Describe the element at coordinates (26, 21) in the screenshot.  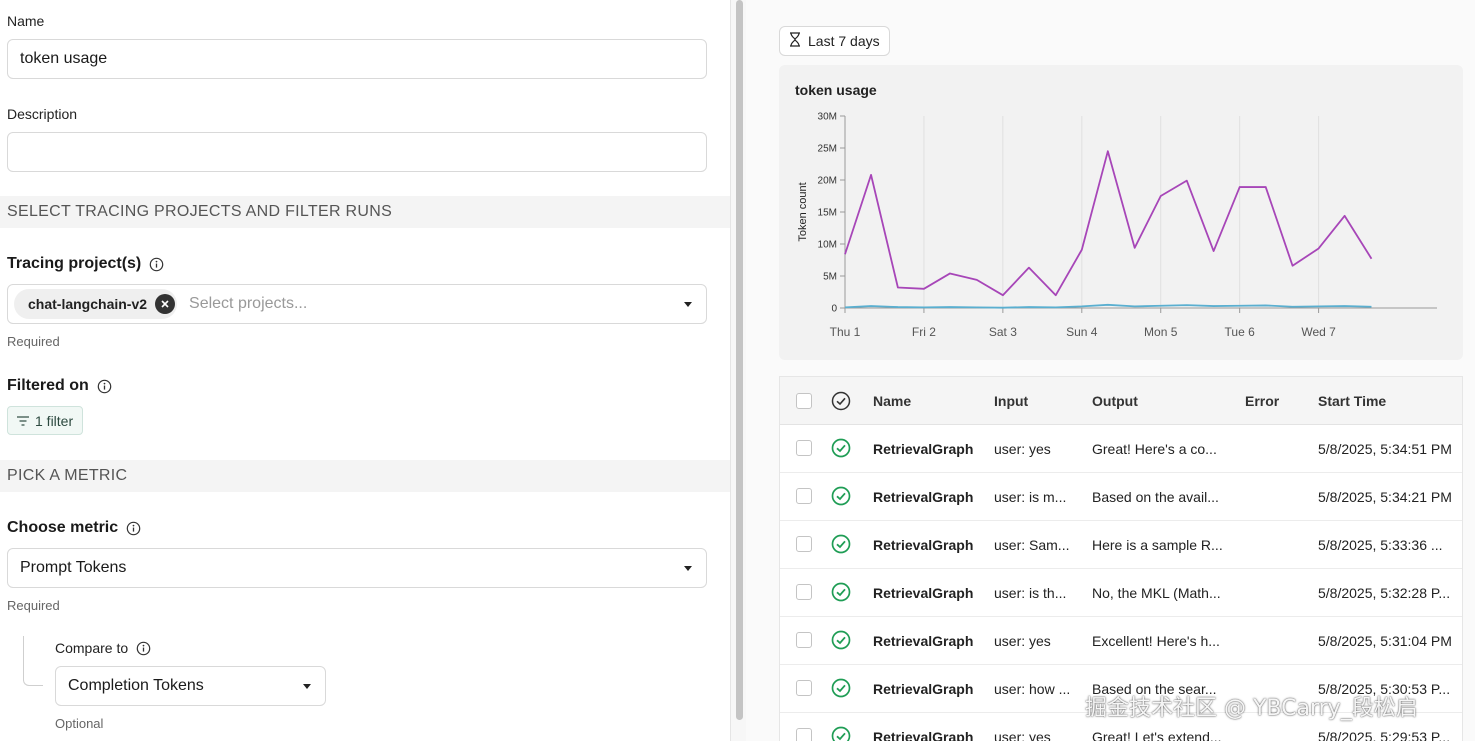
I see `name-label: Name` at that location.